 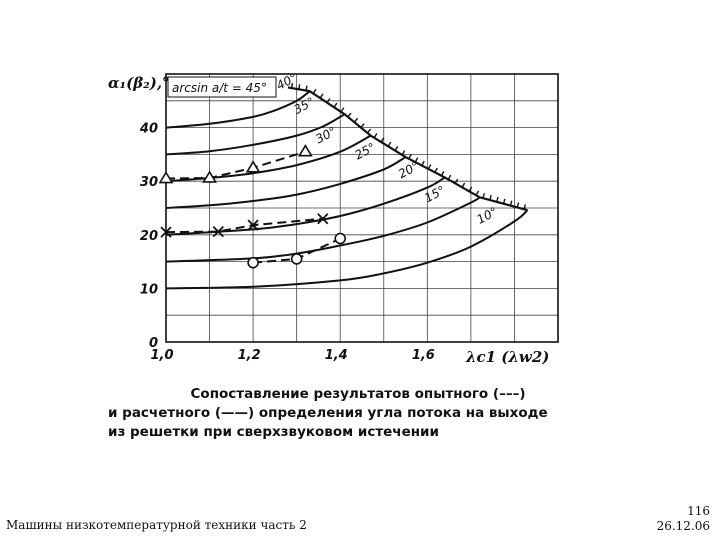 I want to click on caption-line-3: из решетки при сверхзвуковом истечении, so click(x=273, y=432).